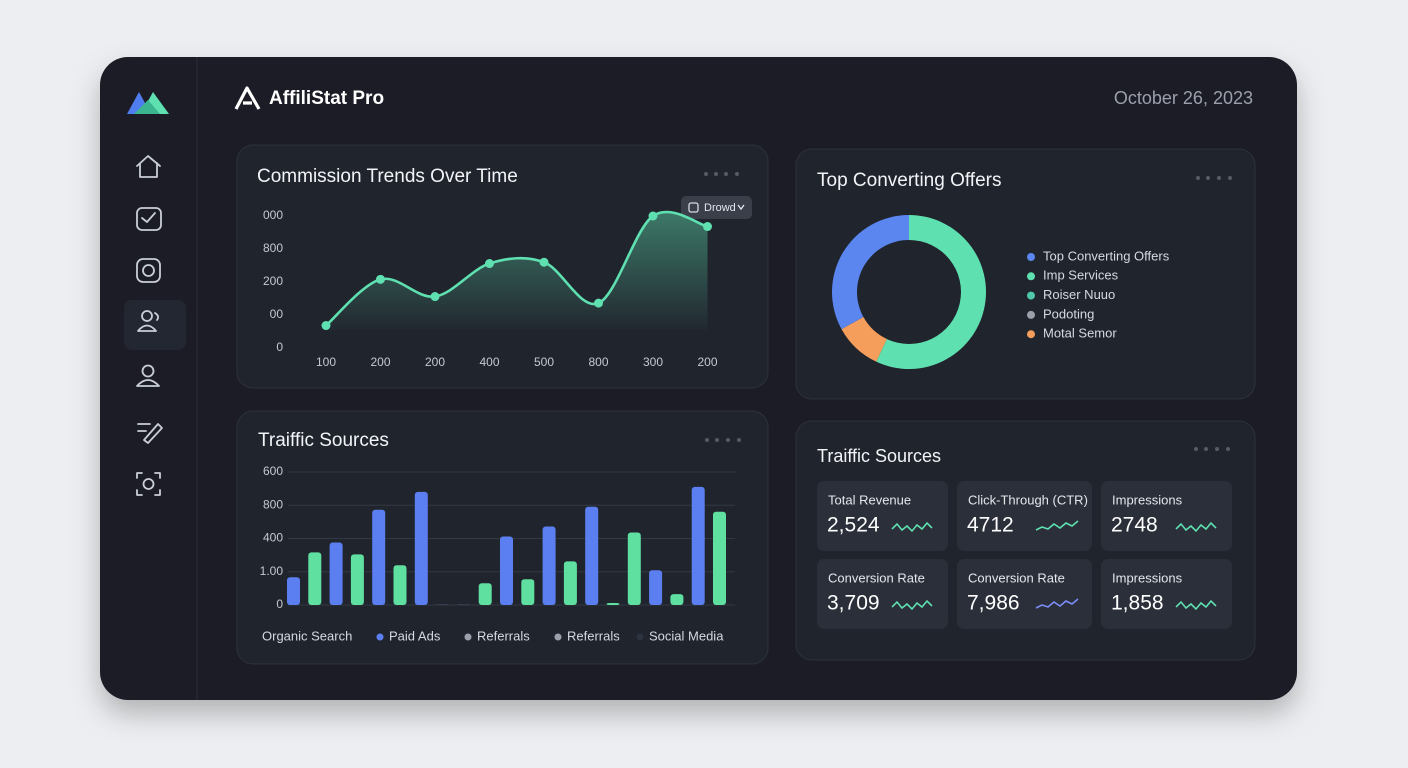 The width and height of the screenshot is (1408, 768). Describe the element at coordinates (307, 635) in the screenshot. I see `legend-label: Organic Search` at that location.